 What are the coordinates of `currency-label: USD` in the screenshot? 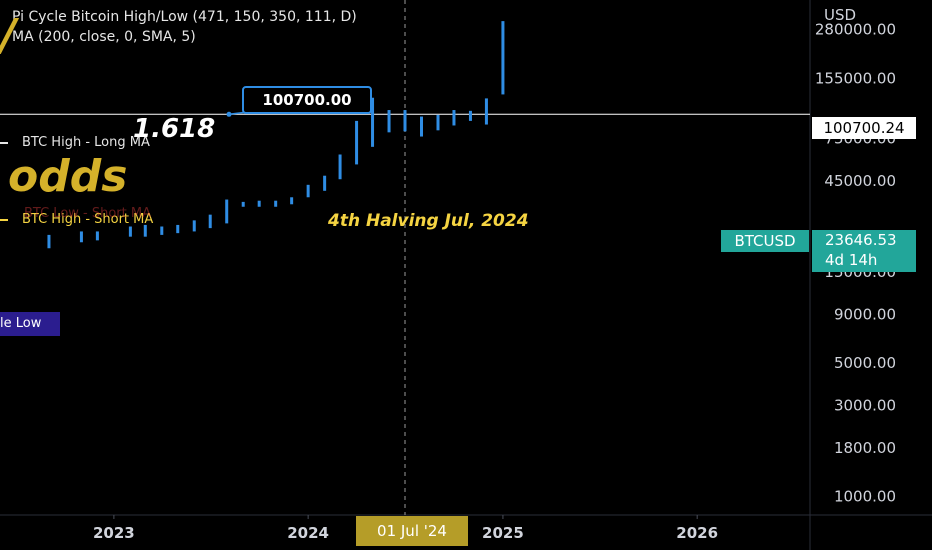 It's located at (840, 15).